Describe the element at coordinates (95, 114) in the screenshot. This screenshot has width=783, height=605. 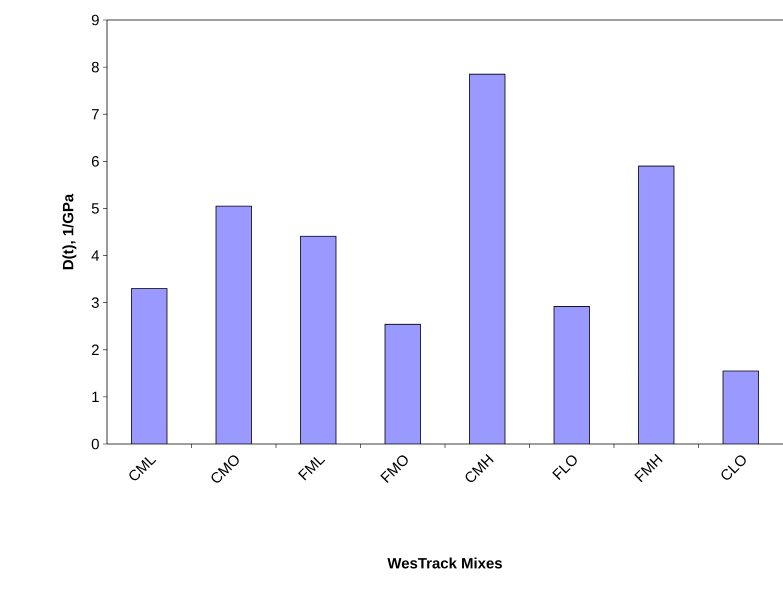
I see `y-tick-label: 7` at that location.